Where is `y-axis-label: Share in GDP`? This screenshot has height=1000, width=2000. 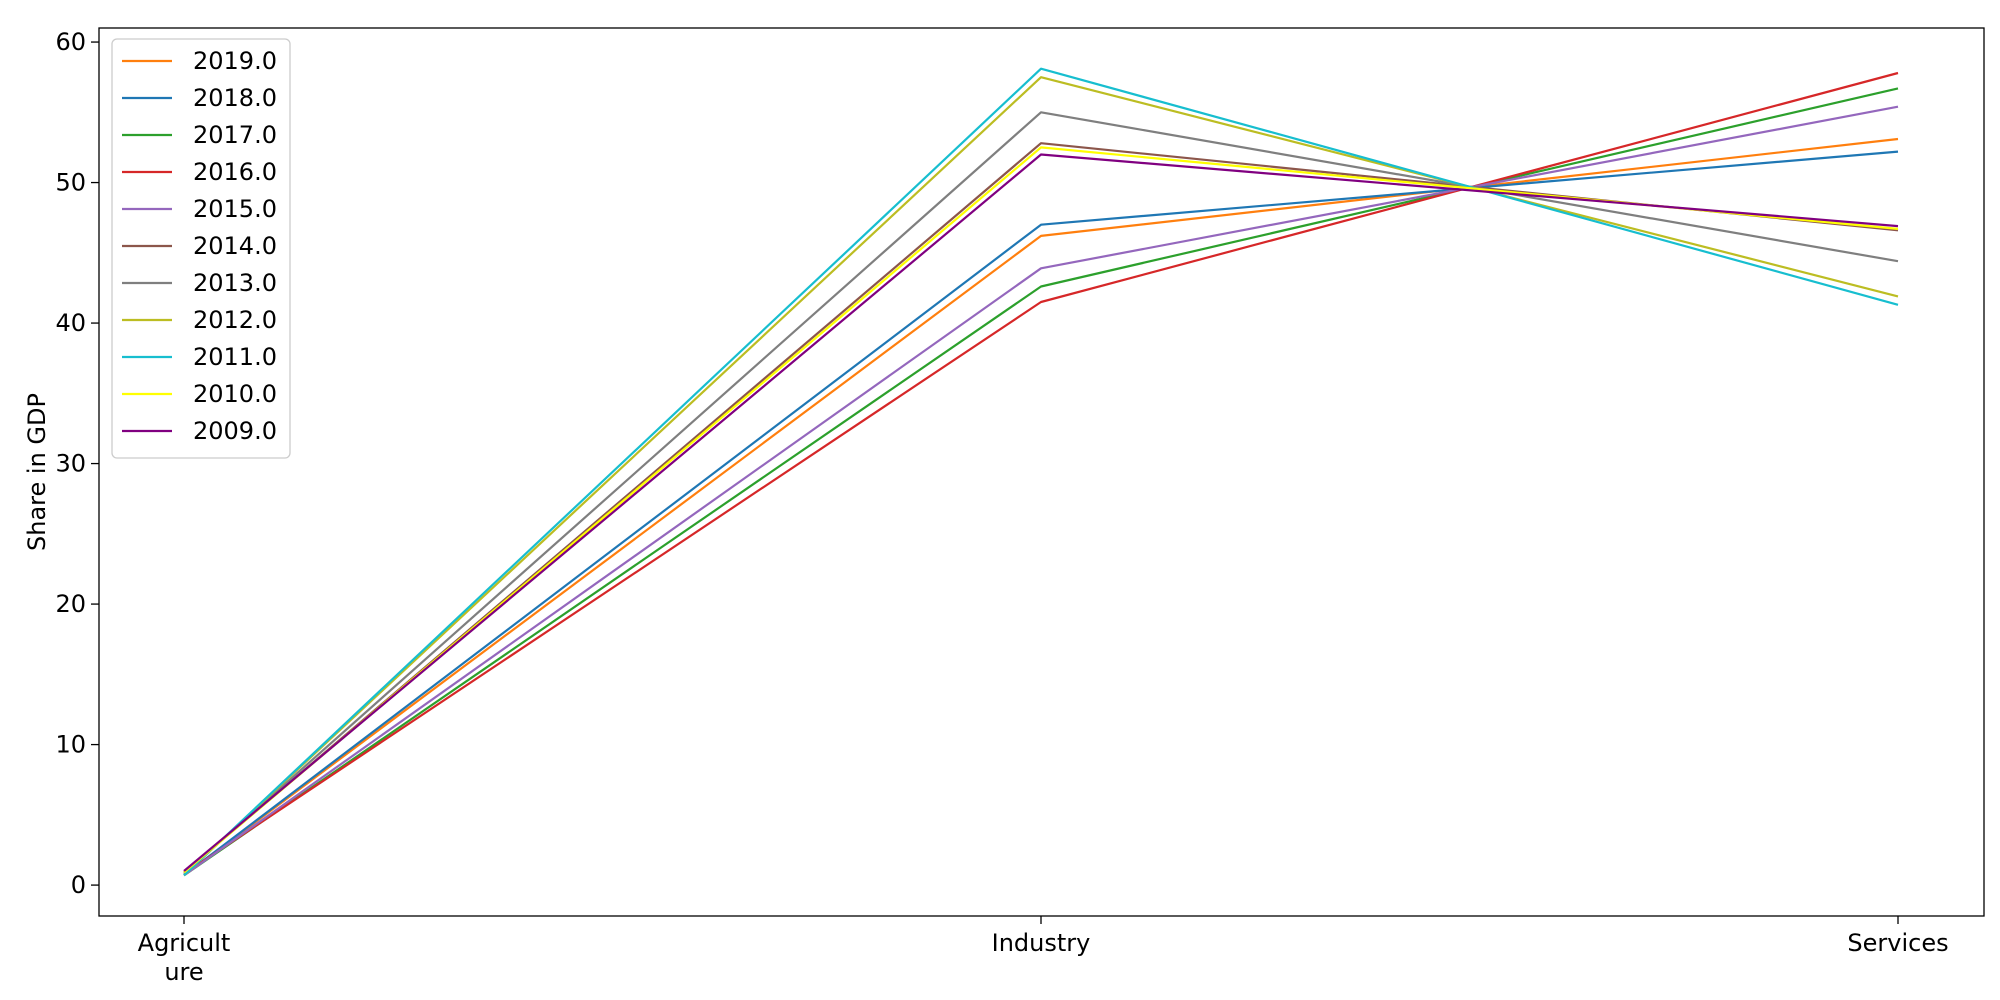 y-axis-label: Share in GDP is located at coordinates (37, 472).